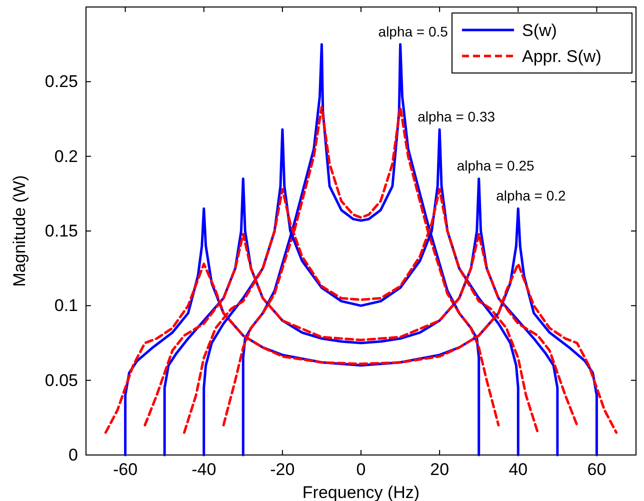 The image size is (644, 501). Describe the element at coordinates (495, 166) in the screenshot. I see `annotation: alpha = 0.25` at that location.